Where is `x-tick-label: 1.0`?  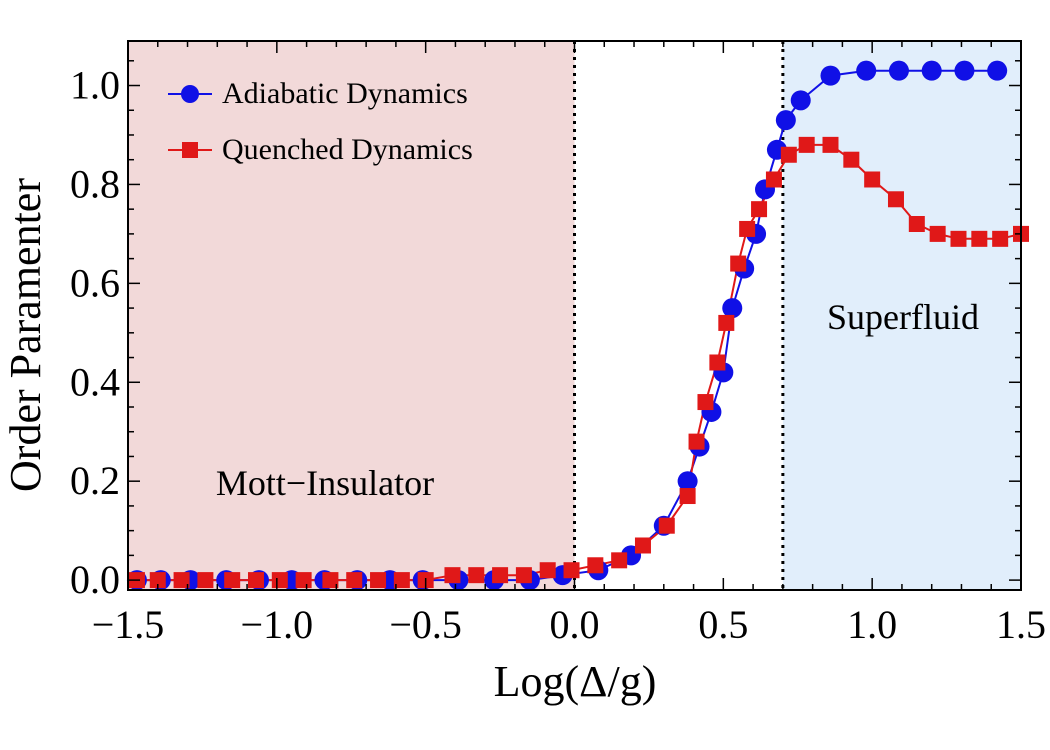 x-tick-label: 1.0 is located at coordinates (872, 624).